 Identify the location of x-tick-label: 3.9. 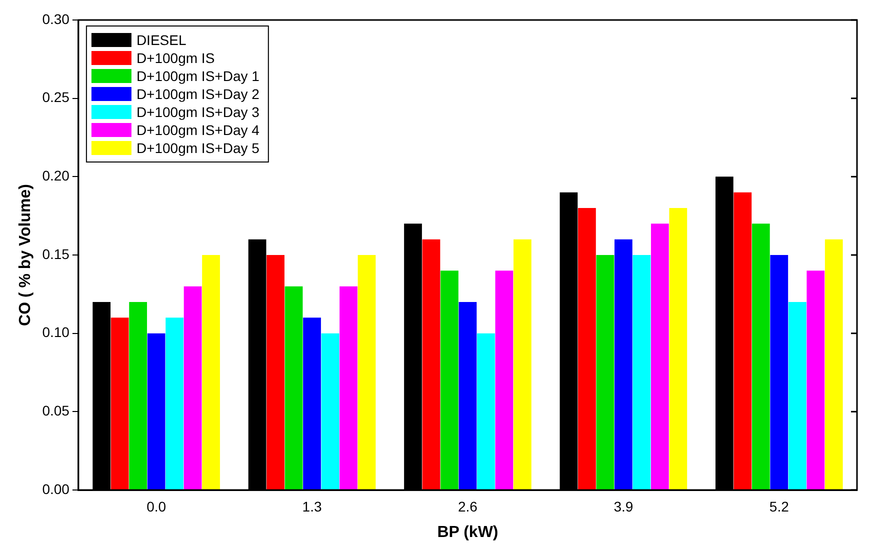
(624, 506).